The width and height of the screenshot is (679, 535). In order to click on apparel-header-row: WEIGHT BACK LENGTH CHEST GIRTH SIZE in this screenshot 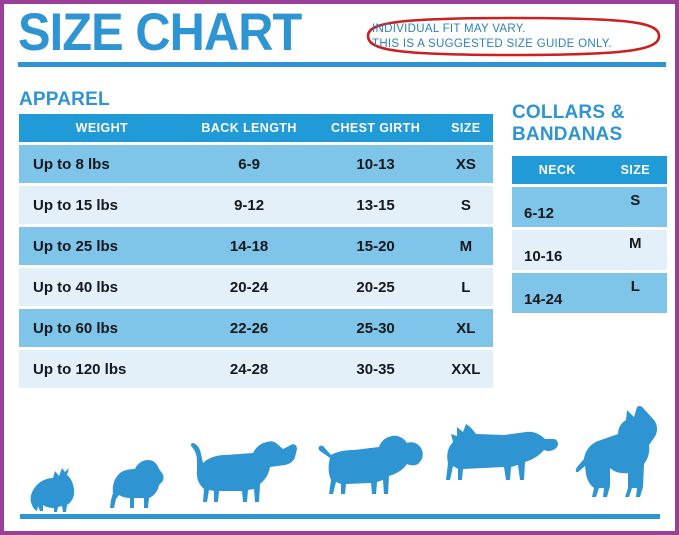, I will do `click(256, 128)`.